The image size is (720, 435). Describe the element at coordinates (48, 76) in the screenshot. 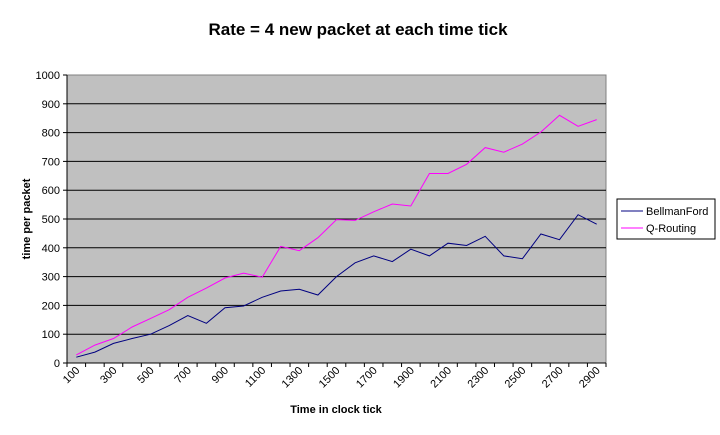

I see `y-tick-label: 1000` at that location.